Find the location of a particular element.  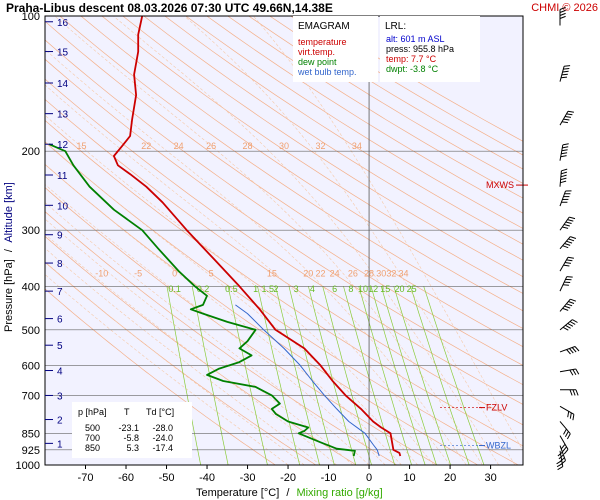

y-tick-label: 500 is located at coordinates (31, 331).